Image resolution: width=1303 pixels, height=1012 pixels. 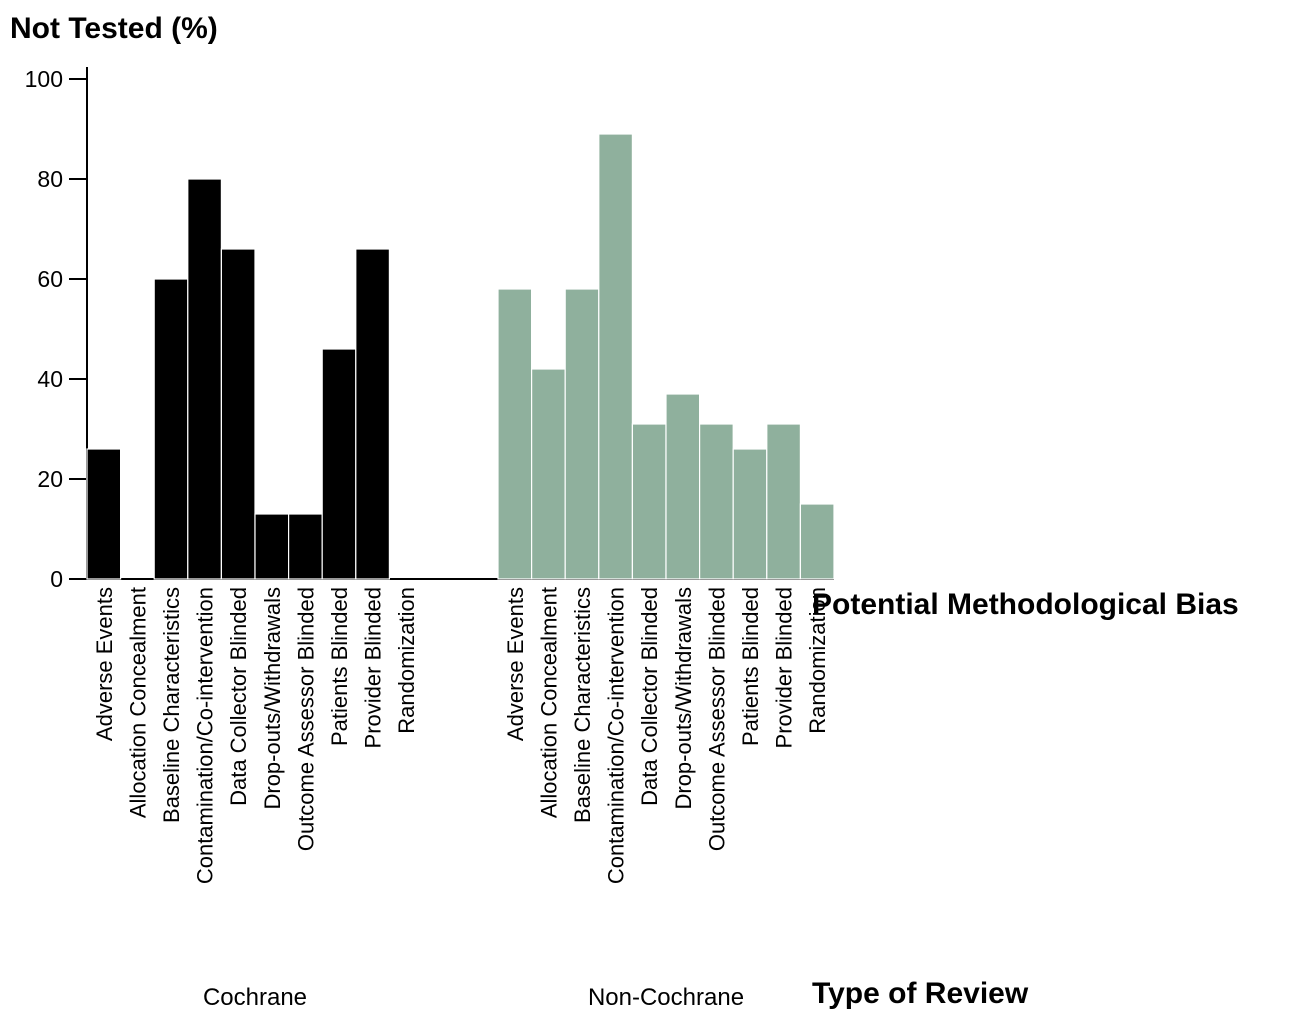 I want to click on y-tick-label: 40, so click(x=50, y=379).